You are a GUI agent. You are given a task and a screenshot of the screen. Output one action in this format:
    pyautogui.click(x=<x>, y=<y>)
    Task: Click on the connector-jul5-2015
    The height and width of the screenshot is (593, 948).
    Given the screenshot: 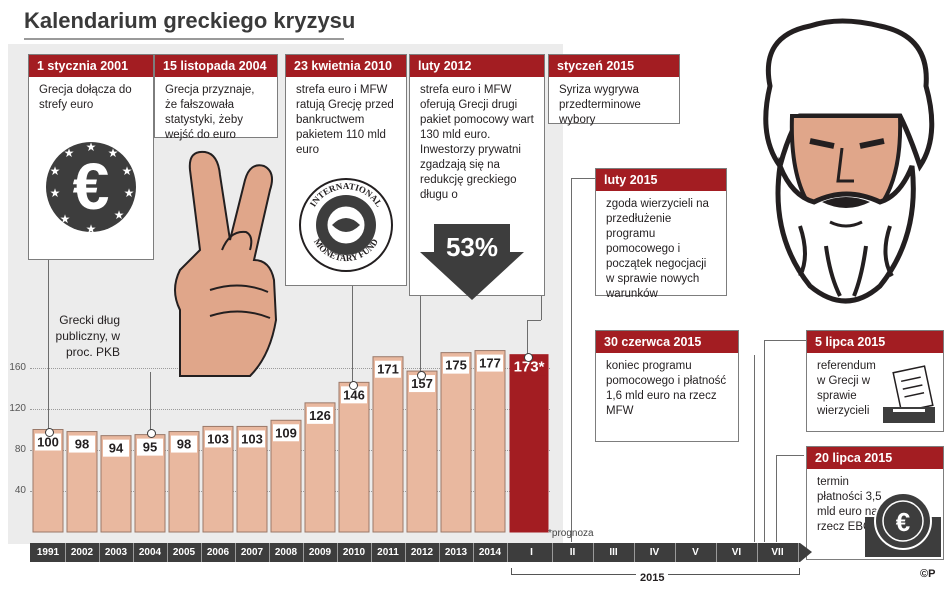 What is the action you would take?
    pyautogui.click(x=764, y=441)
    